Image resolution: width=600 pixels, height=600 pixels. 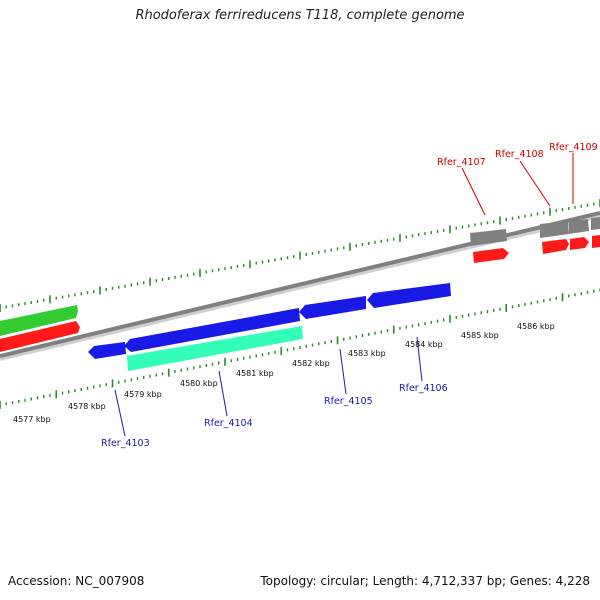 What do you see at coordinates (461, 162) in the screenshot?
I see `gene-label-rfer-4107: Rfer_4107` at bounding box center [461, 162].